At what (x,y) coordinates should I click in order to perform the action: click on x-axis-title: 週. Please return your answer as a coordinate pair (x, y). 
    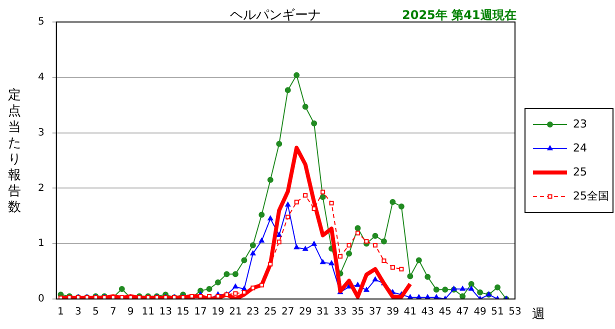
    Looking at the image, I should click on (538, 314).